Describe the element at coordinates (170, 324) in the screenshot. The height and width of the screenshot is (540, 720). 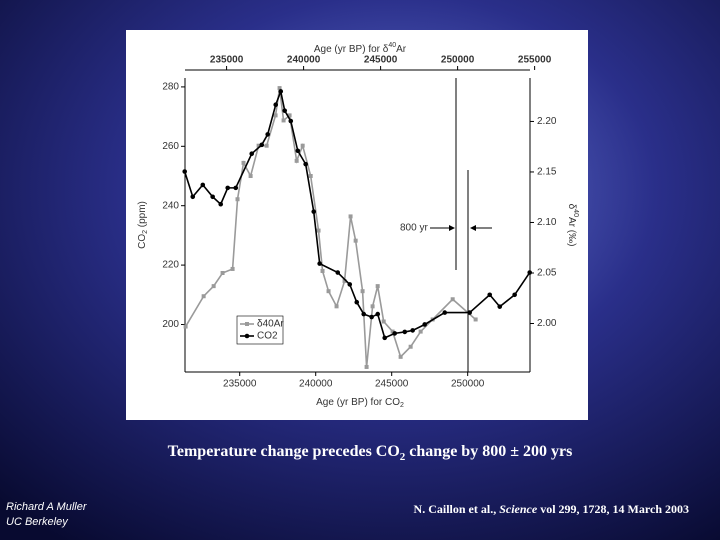
I see `y-tick-label: 200` at that location.